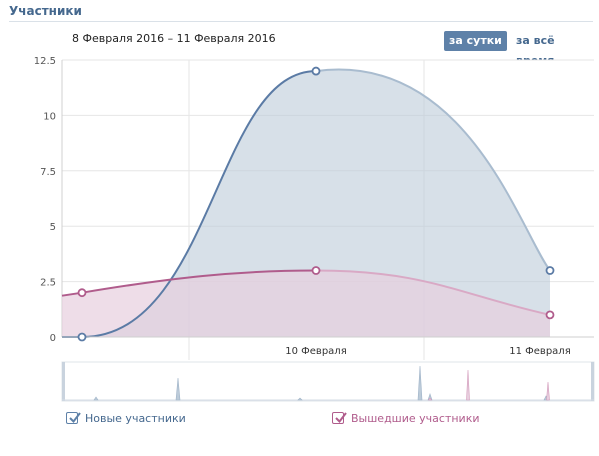 This screenshot has width=599, height=456. What do you see at coordinates (45, 11) in the screenshot?
I see `section-title: Участники` at bounding box center [45, 11].